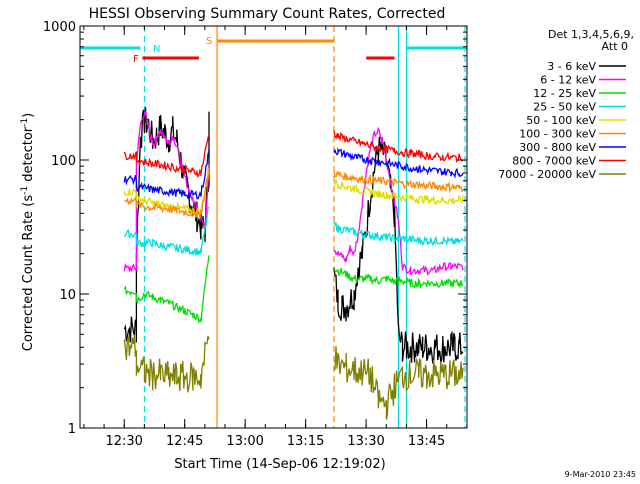 This screenshot has width=640, height=484. What do you see at coordinates (591, 34) in the screenshot?
I see `legend-header-1: Det 1,3,4,5,6,9,` at bounding box center [591, 34].